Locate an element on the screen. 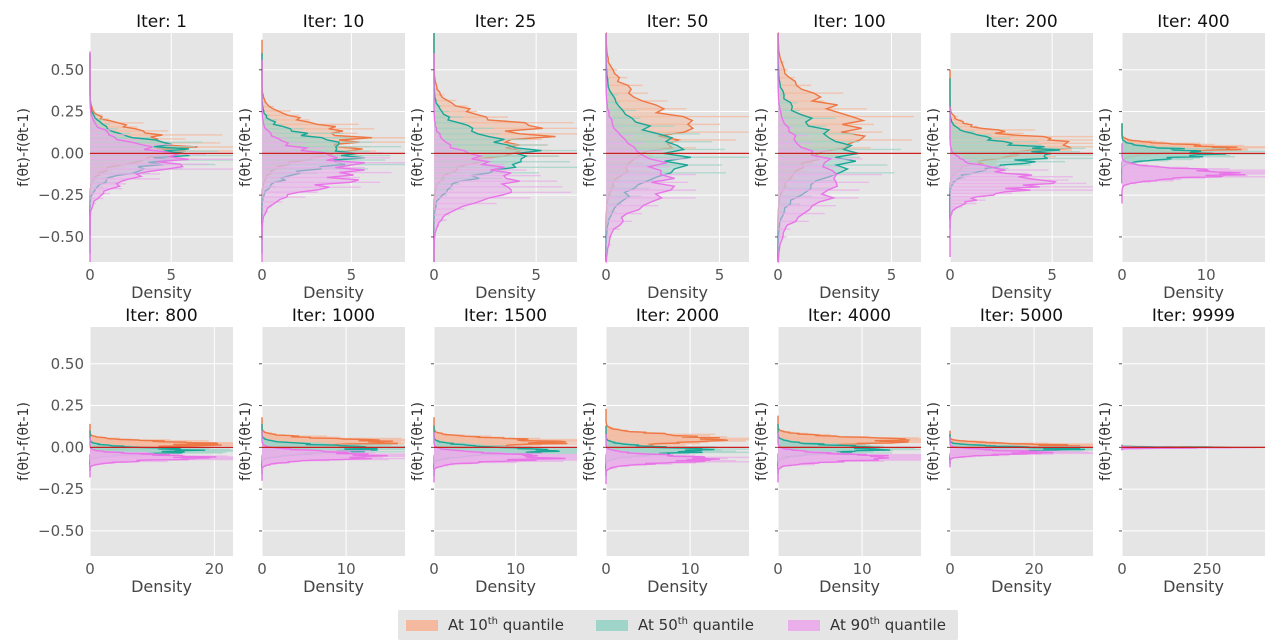 This screenshot has height=640, width=1280. x-tick-label: 20 is located at coordinates (1034, 569).